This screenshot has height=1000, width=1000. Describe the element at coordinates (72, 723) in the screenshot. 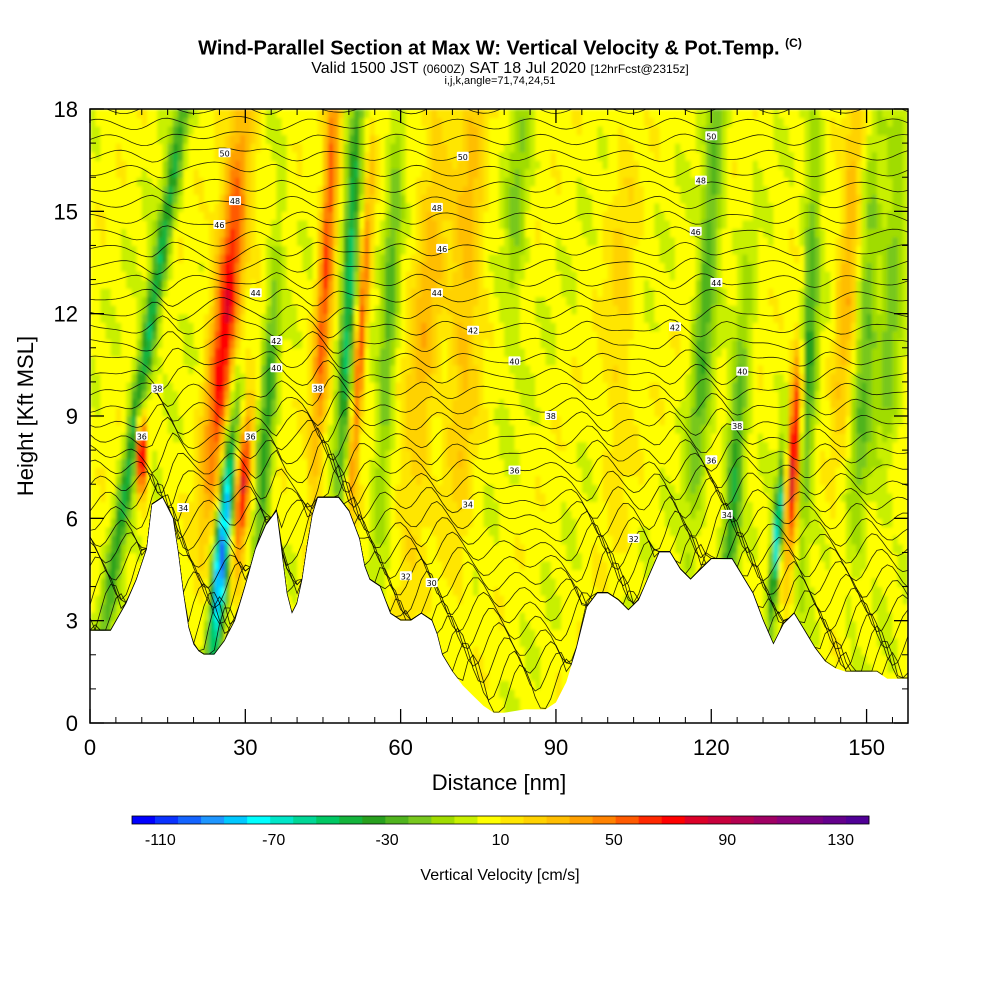

I see `y-tick-label: 0` at that location.